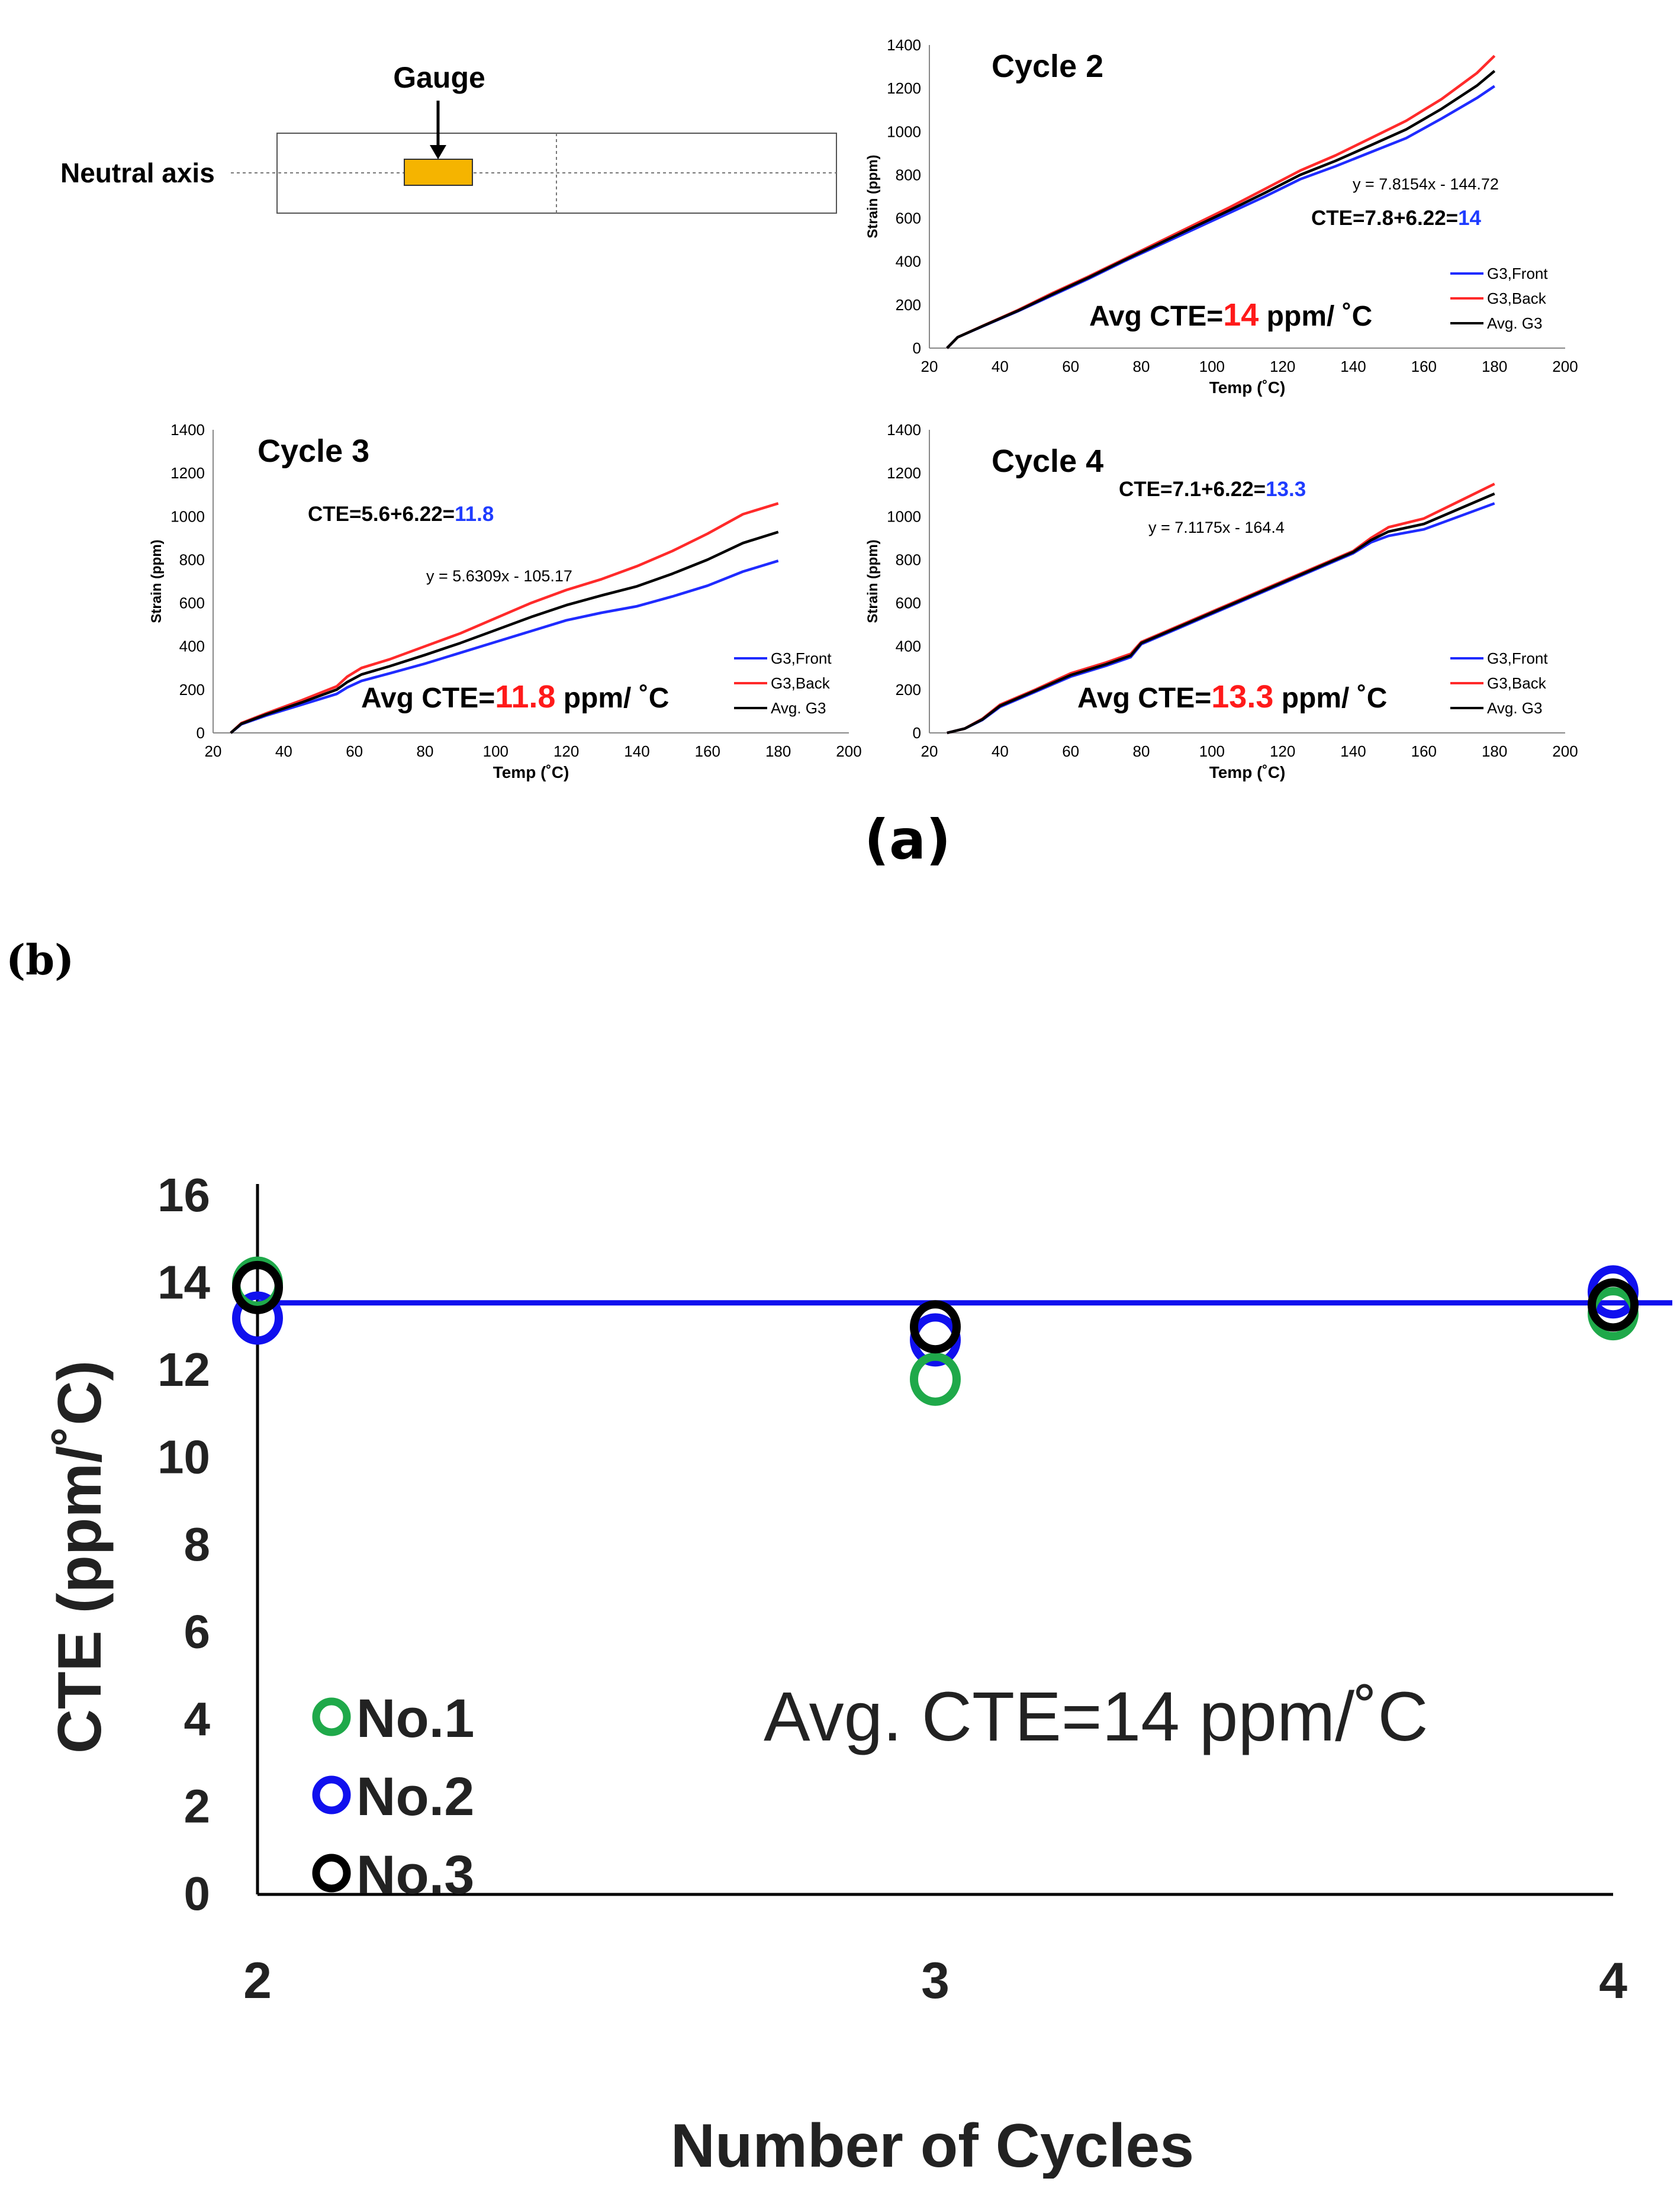 The image size is (1680, 2191). Describe the element at coordinates (197, 1719) in the screenshot. I see `y-tick-label: 4` at that location.